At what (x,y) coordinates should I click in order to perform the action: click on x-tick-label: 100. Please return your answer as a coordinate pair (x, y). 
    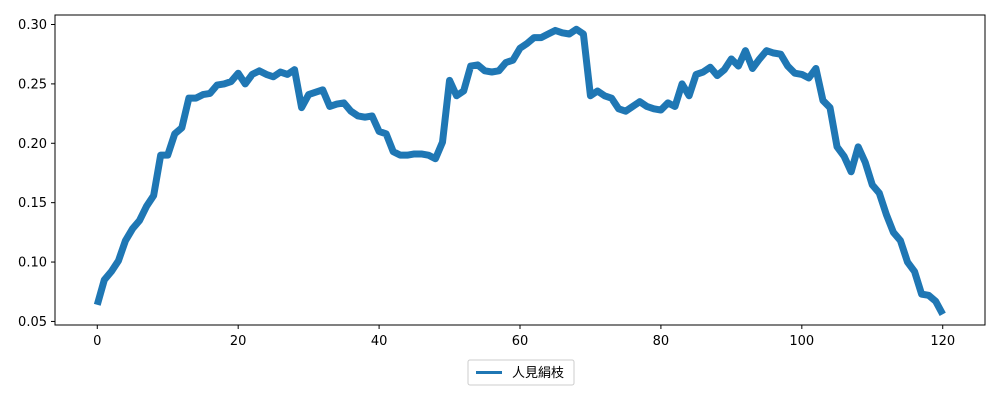
    Looking at the image, I should click on (801, 341).